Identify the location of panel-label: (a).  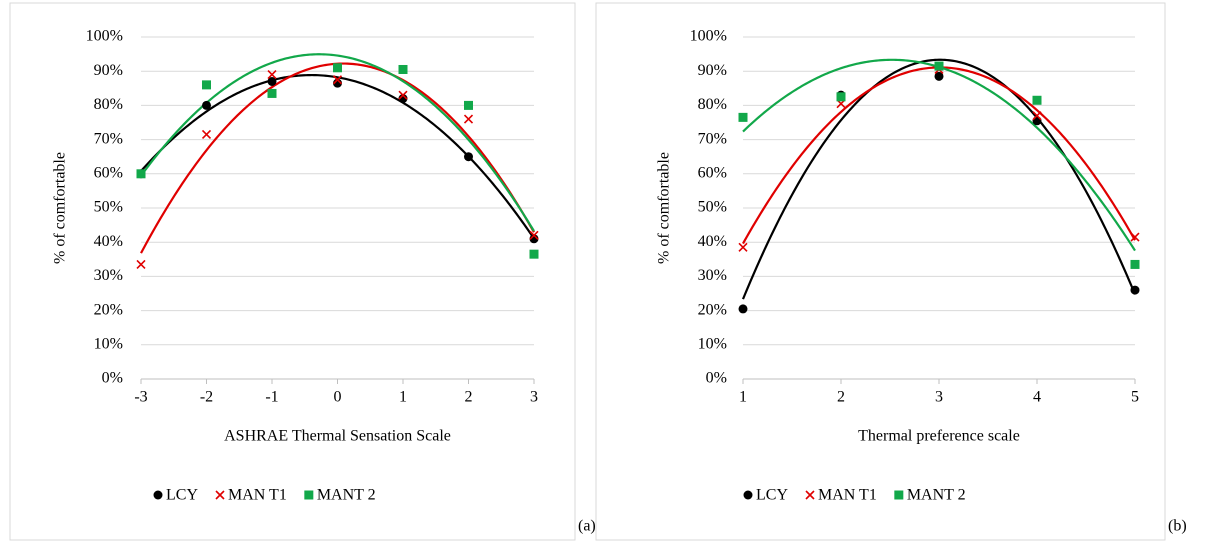
(587, 526).